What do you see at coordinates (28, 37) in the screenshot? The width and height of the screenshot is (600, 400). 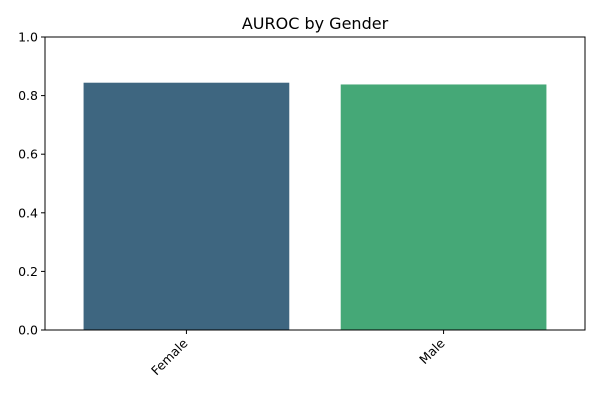 I see `y-tick-label: 1.0` at bounding box center [28, 37].